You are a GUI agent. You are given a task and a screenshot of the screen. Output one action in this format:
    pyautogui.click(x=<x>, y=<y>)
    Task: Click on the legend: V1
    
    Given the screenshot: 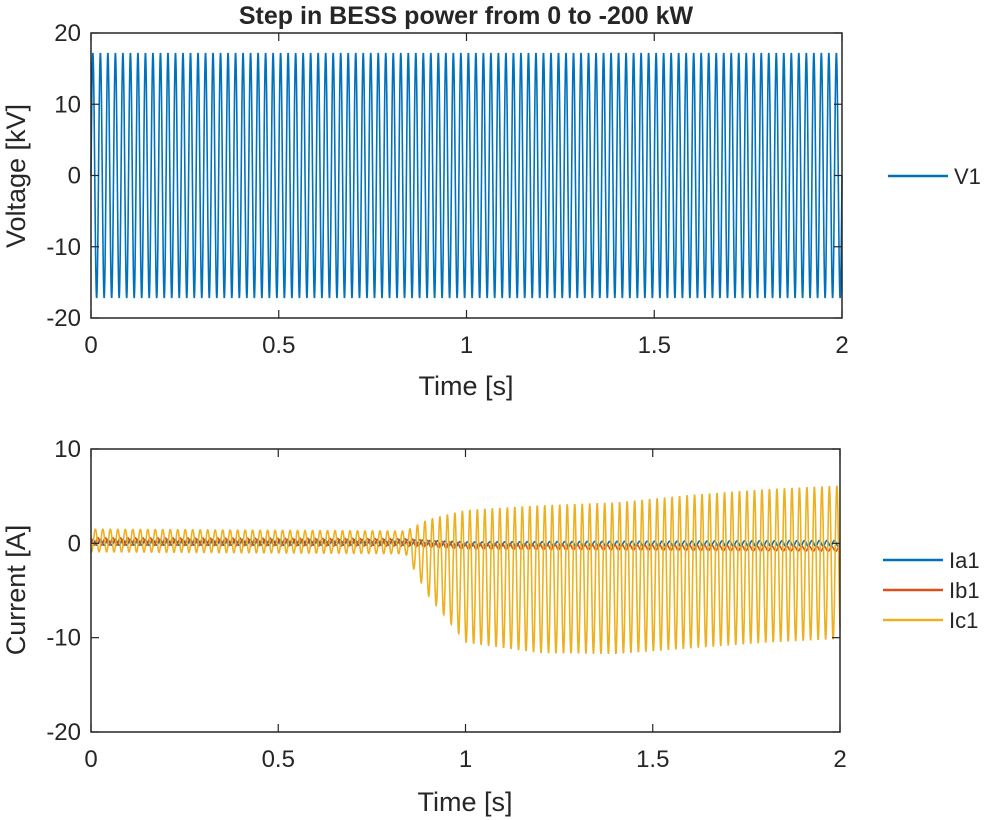 What is the action you would take?
    pyautogui.click(x=934, y=176)
    